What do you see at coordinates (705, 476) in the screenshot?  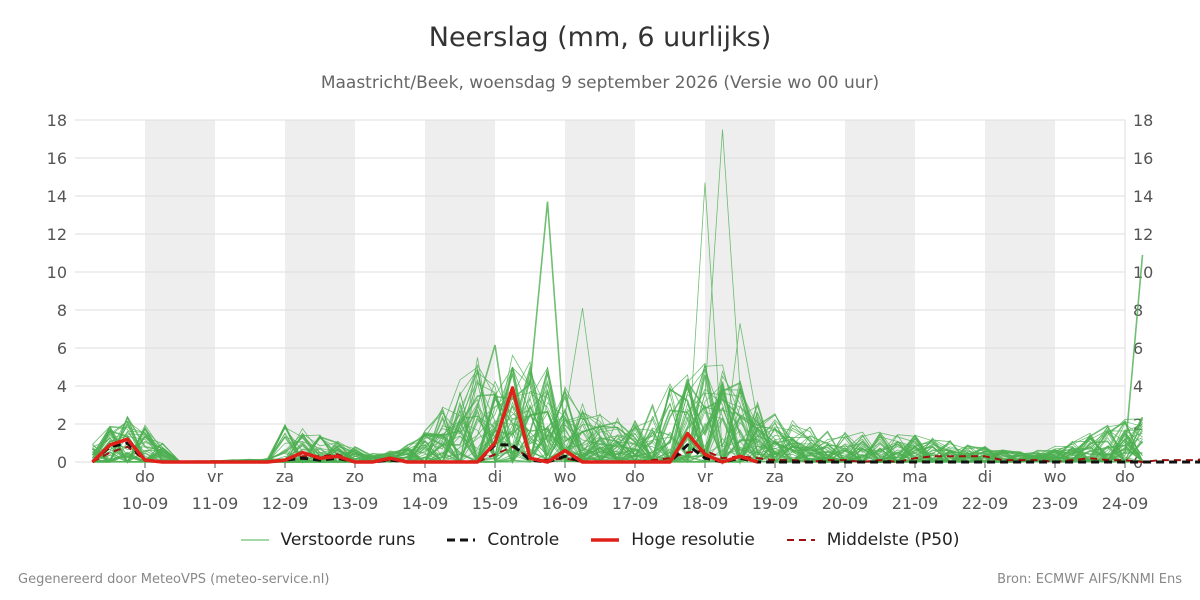 I see `x-tick-day-18-09: vr` at bounding box center [705, 476].